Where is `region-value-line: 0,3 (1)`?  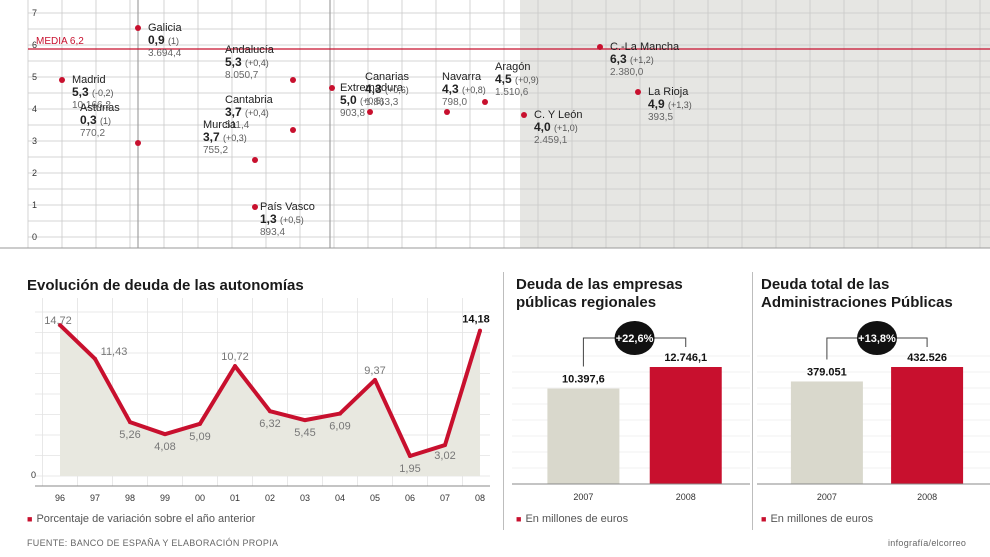
region-value-line: 0,3 (1) is located at coordinates (95, 120).